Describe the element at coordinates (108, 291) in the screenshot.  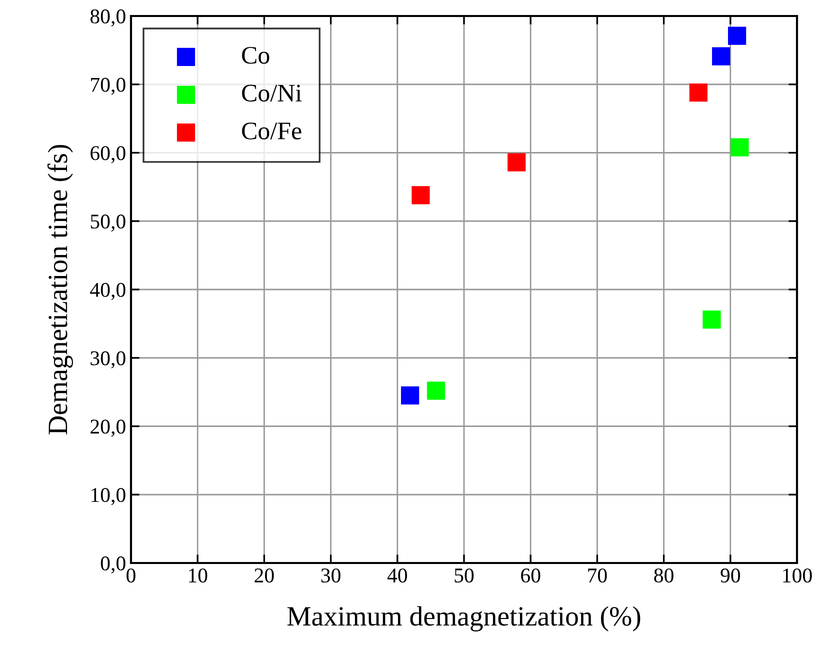
I see `y-tick-label: 40,0` at that location.